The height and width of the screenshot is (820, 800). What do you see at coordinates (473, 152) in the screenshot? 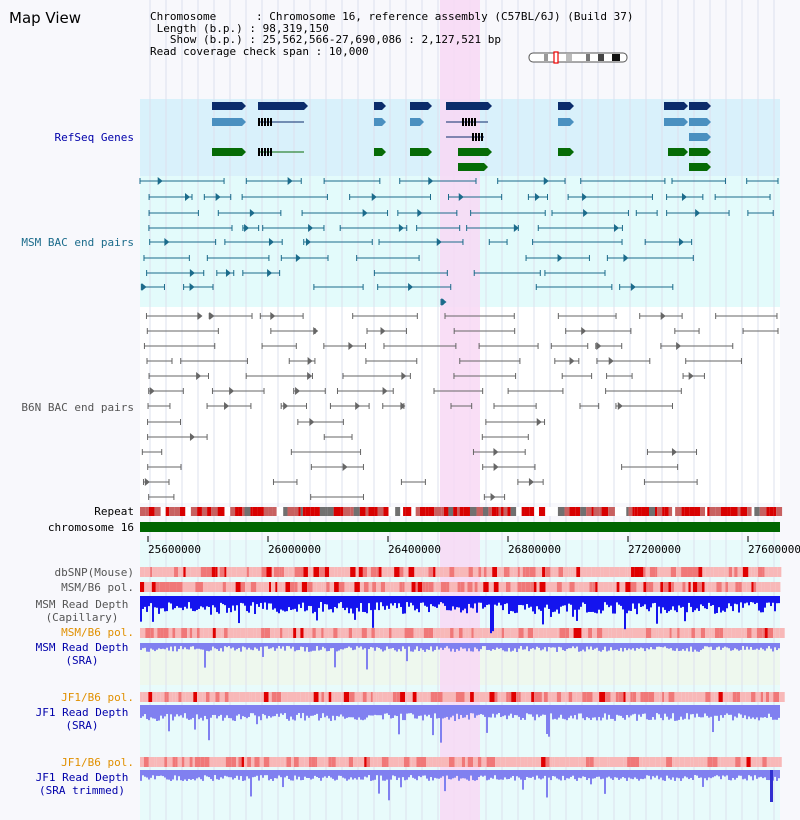
I see `refseq-transcript-green` at bounding box center [473, 152].